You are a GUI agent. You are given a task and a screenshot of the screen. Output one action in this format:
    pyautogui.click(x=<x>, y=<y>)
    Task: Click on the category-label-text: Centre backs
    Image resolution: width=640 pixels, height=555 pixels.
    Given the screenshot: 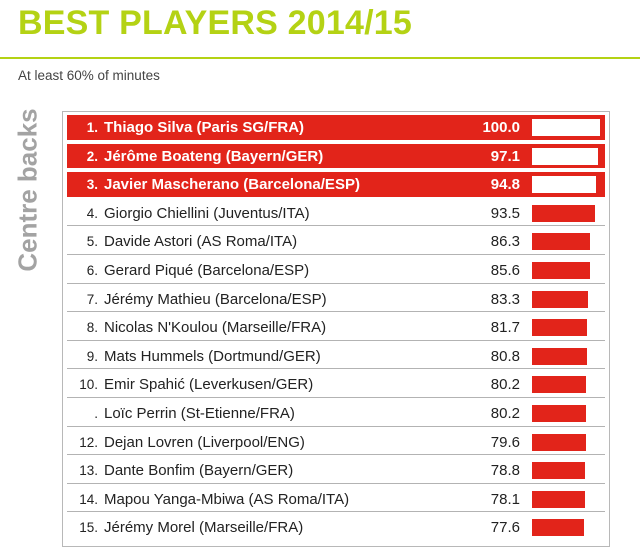 What is the action you would take?
    pyautogui.click(x=27, y=190)
    